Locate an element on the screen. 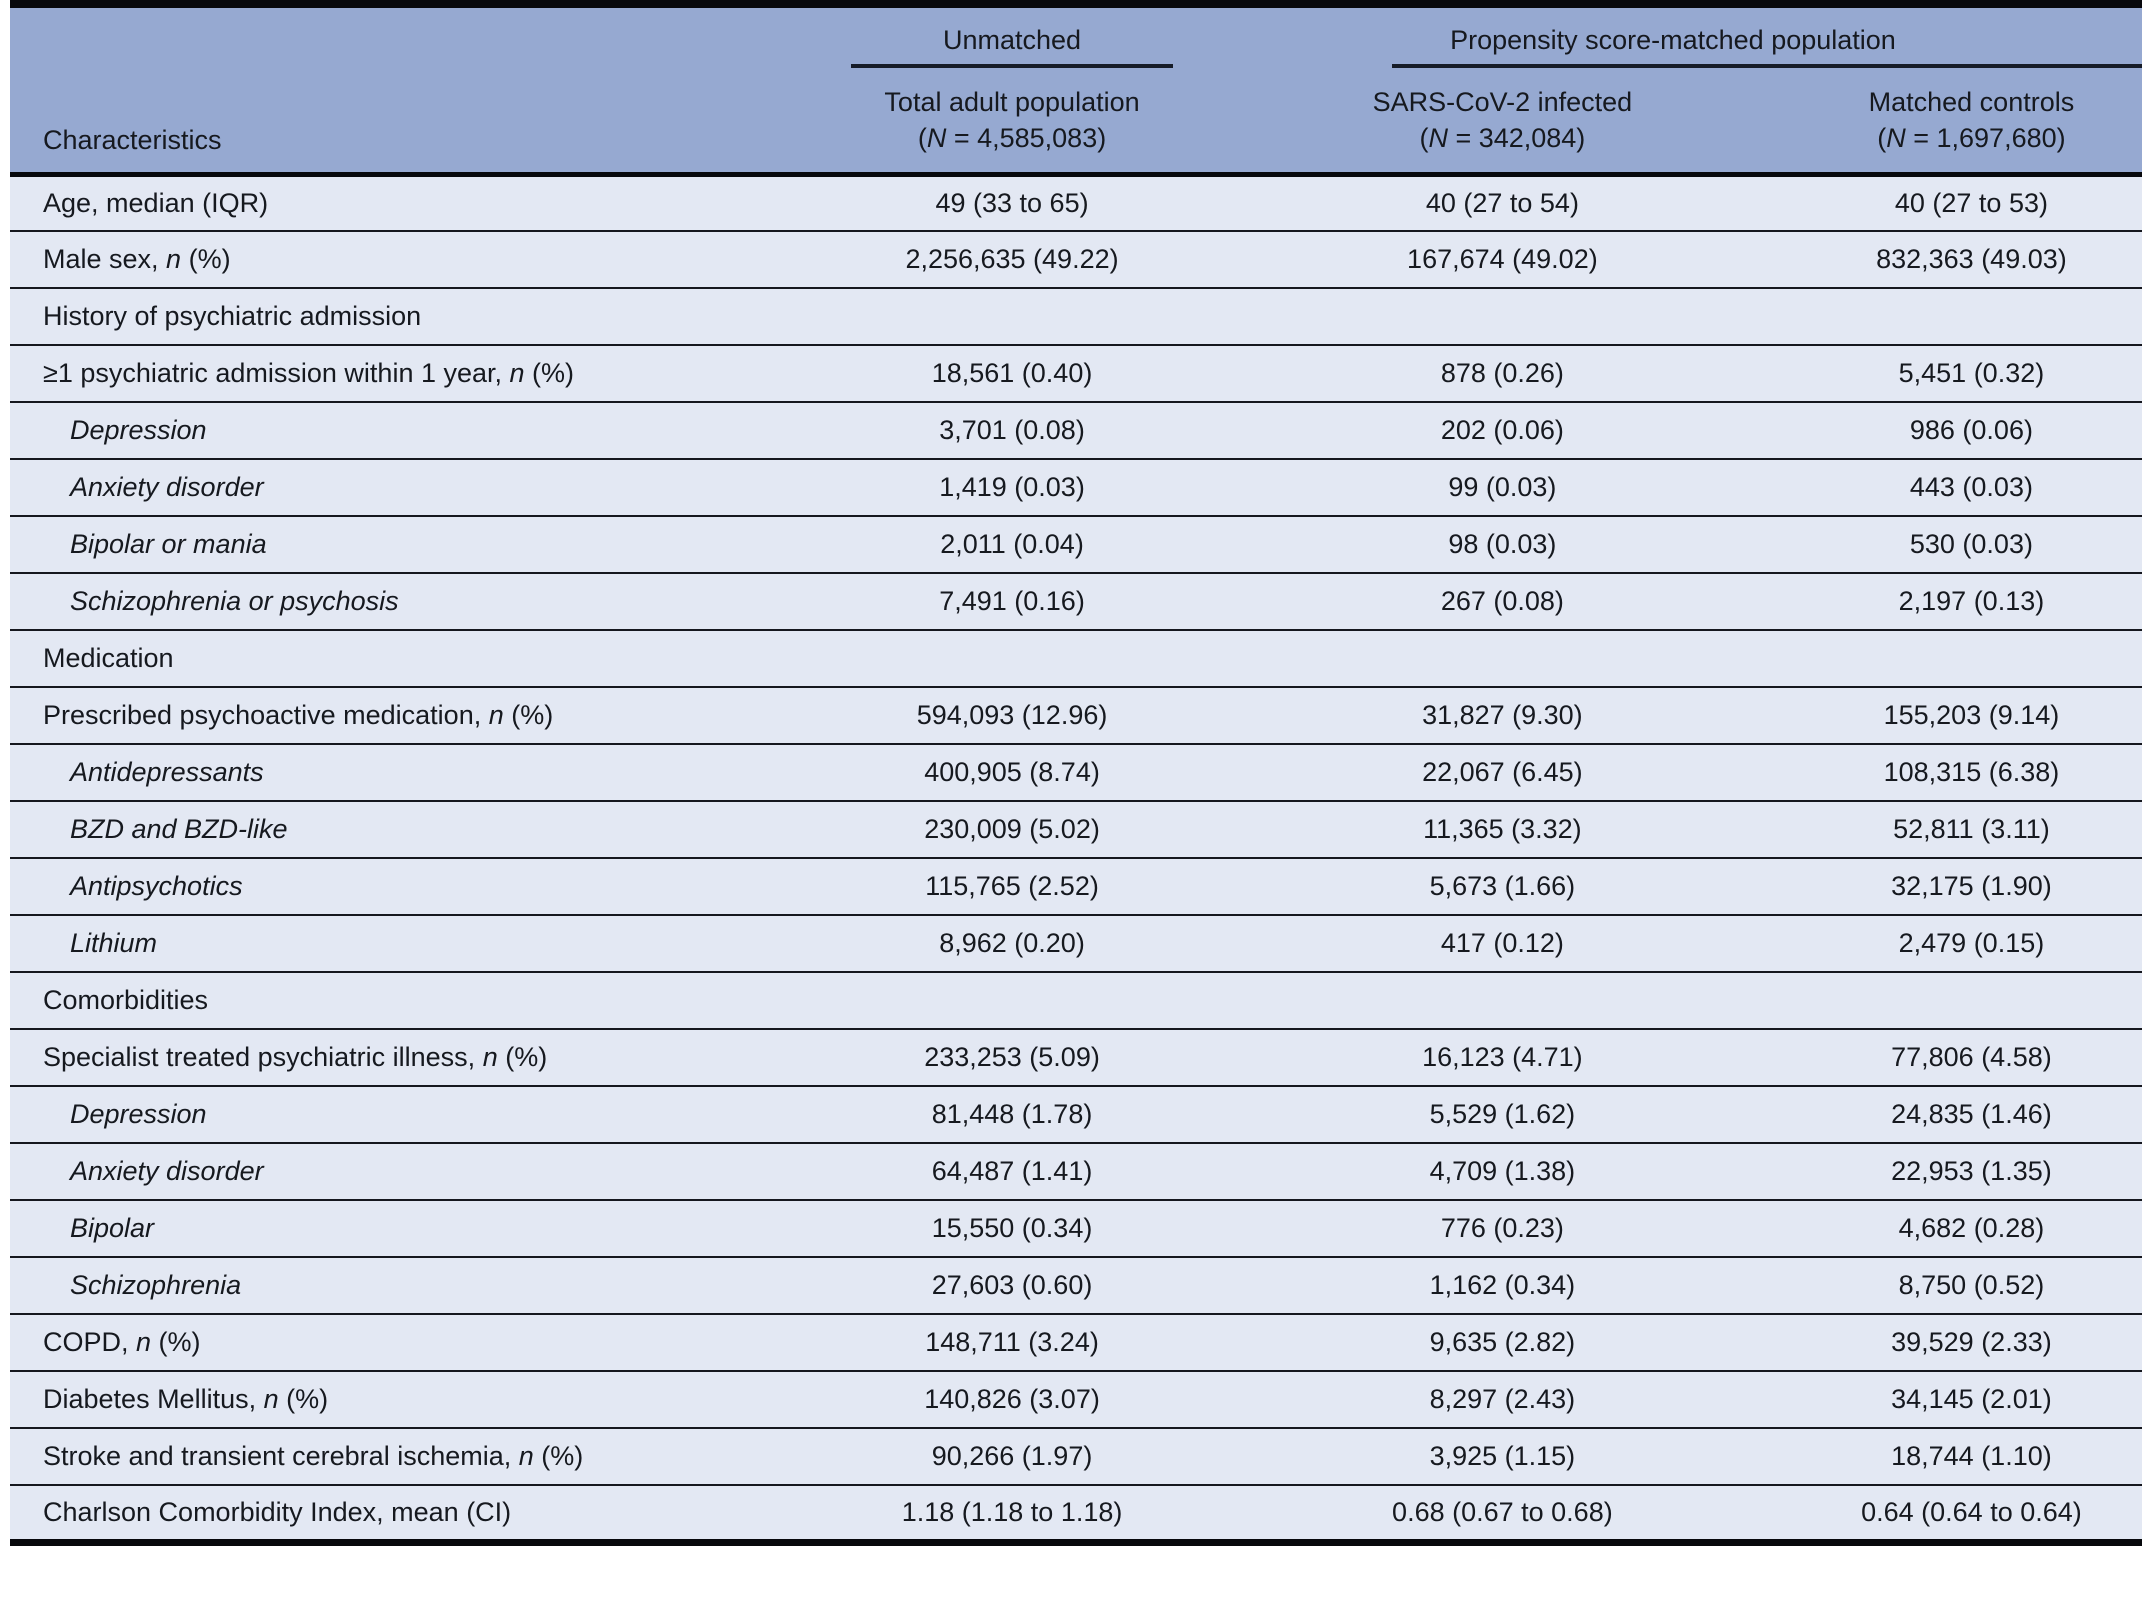  cell-value: 2,256,635 (49.22) is located at coordinates (1012, 259).